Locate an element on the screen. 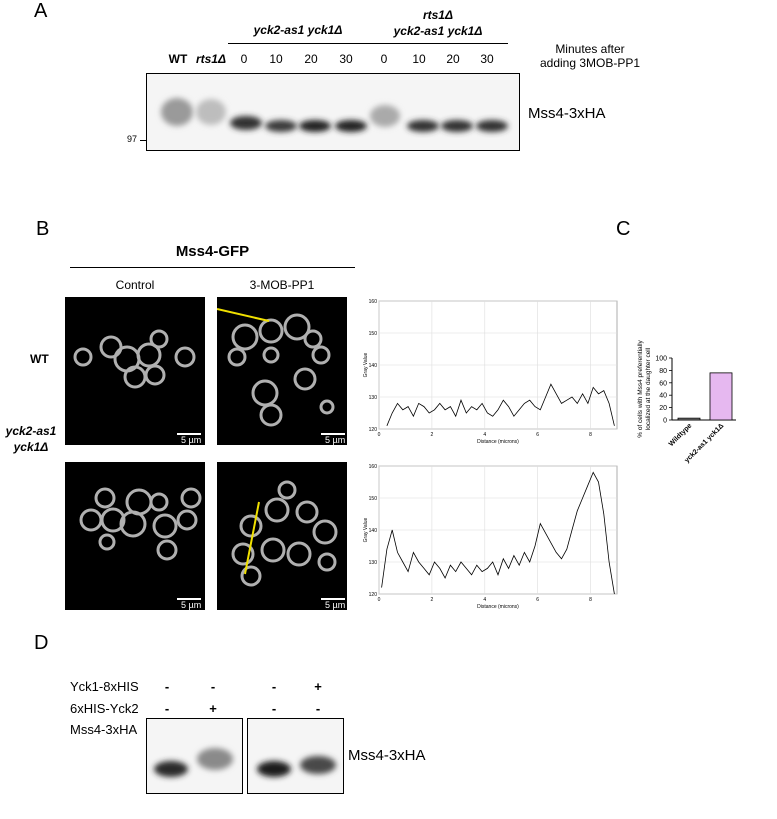  panel-label-c: C is located at coordinates (623, 229).